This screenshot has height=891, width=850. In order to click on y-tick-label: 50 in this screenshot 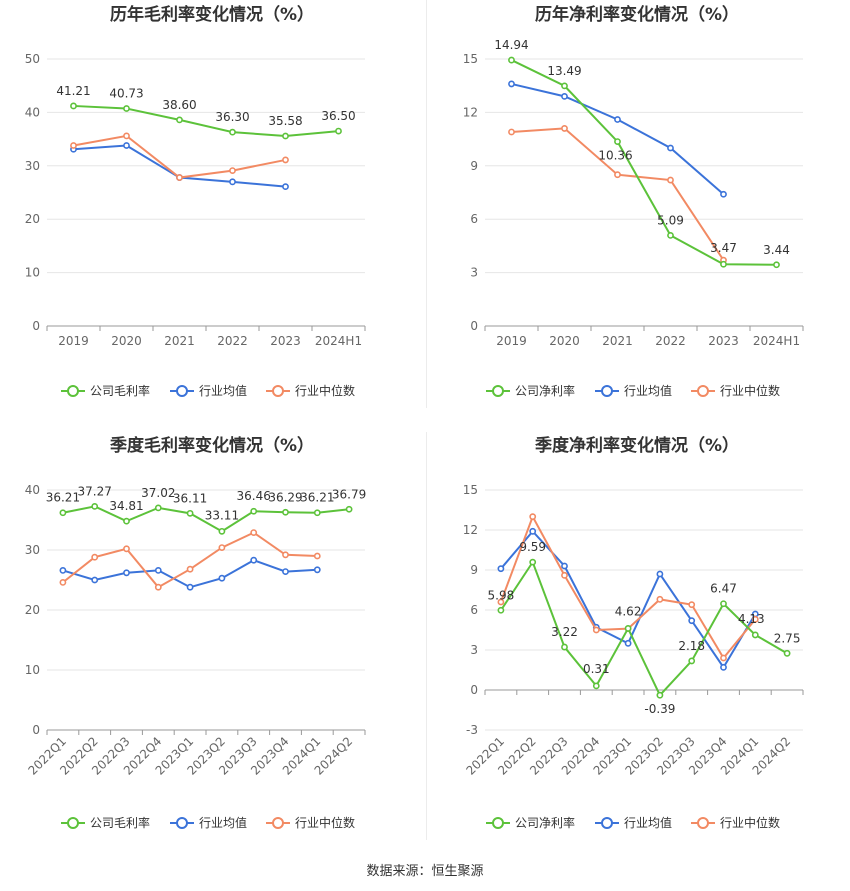, I will do `click(32, 59)`.